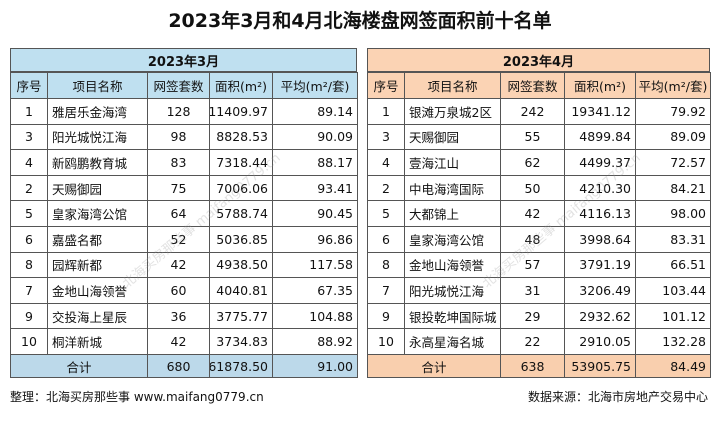  What do you see at coordinates (532, 265) in the screenshot?
I see `table-cell: 57` at bounding box center [532, 265].